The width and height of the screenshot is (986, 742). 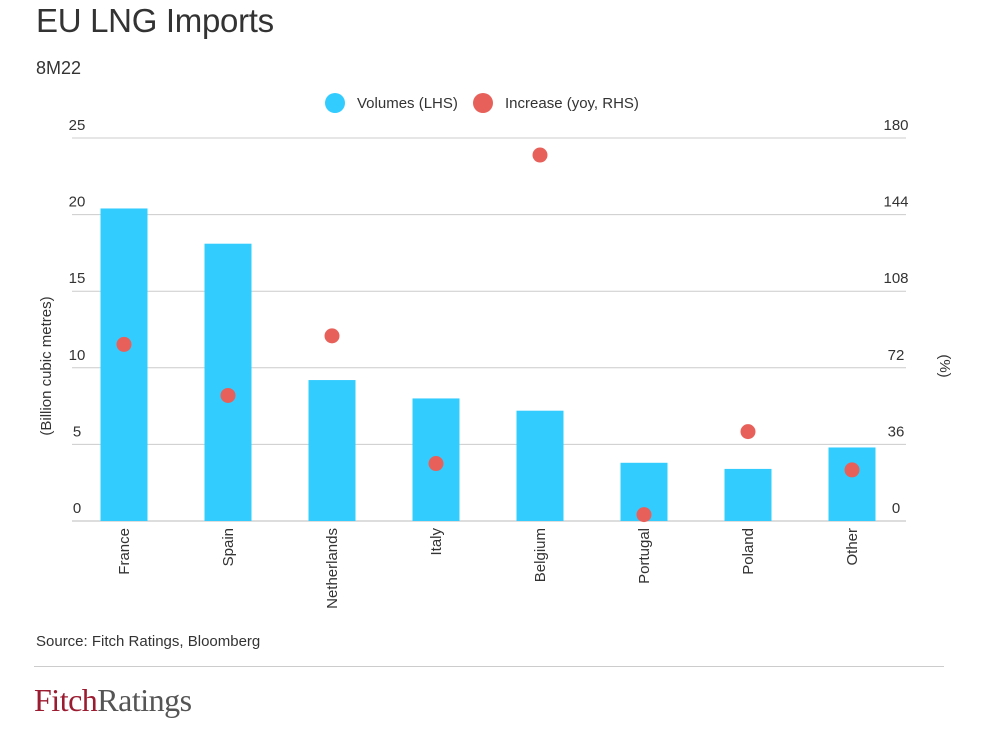 What do you see at coordinates (228, 547) in the screenshot?
I see `x-tick-label: Spain` at bounding box center [228, 547].